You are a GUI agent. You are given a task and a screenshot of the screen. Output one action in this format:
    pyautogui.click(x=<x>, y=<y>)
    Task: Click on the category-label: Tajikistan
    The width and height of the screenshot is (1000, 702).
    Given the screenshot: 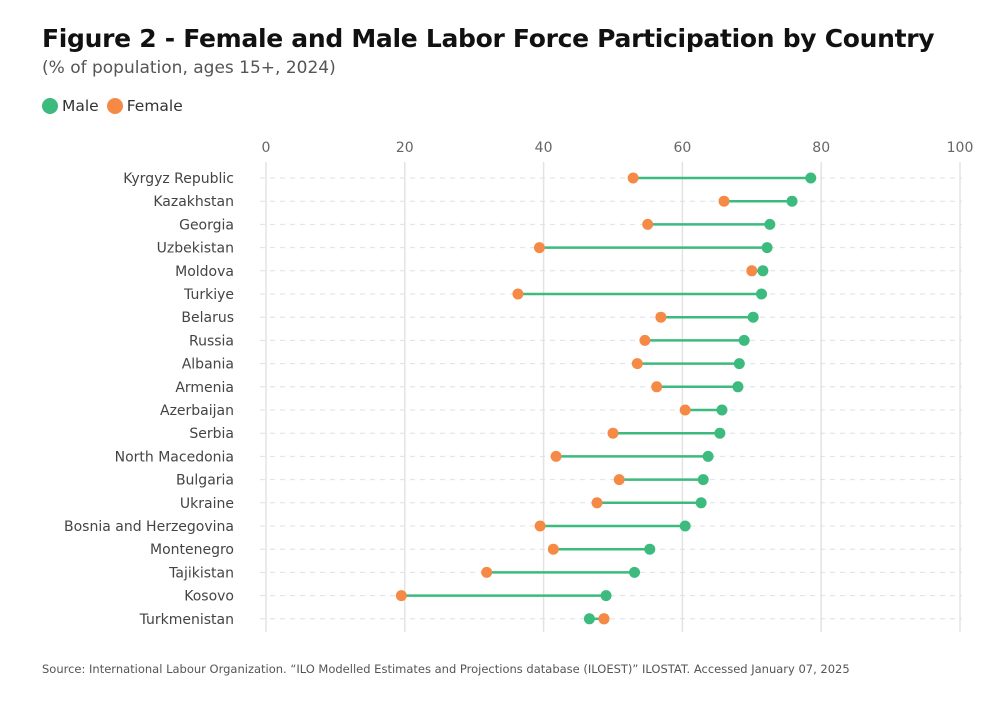 What is the action you would take?
    pyautogui.click(x=201, y=573)
    